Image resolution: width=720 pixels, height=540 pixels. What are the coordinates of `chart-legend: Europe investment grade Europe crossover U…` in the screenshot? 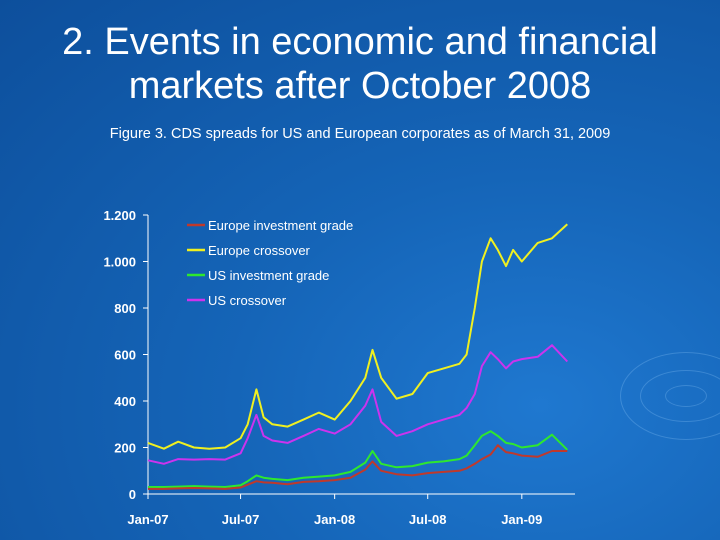 It's located at (270, 263).